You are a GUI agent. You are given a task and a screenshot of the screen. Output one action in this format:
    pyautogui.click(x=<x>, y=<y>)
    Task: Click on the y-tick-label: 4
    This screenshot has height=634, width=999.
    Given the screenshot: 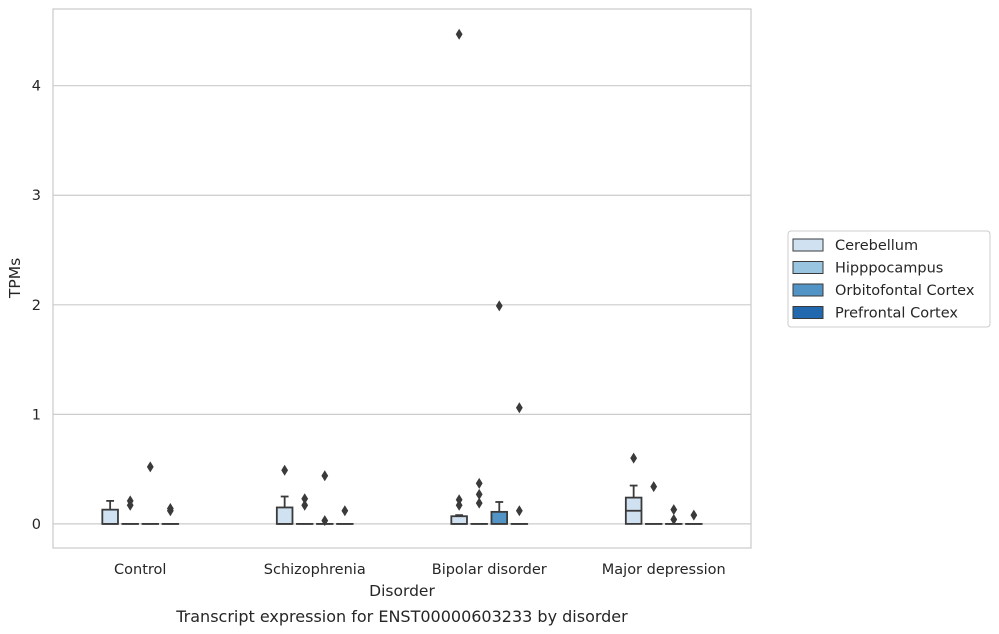 What is the action you would take?
    pyautogui.click(x=36, y=87)
    